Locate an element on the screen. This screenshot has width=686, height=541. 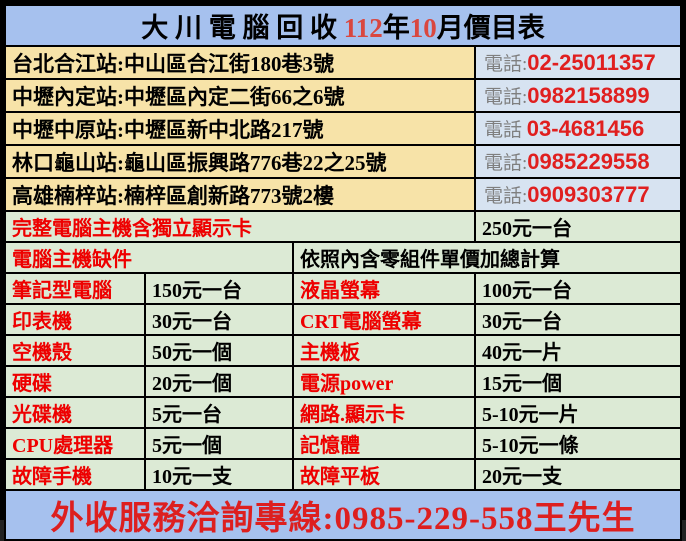
station-phone-cell: 電話:0985229558 is located at coordinates (578, 161).